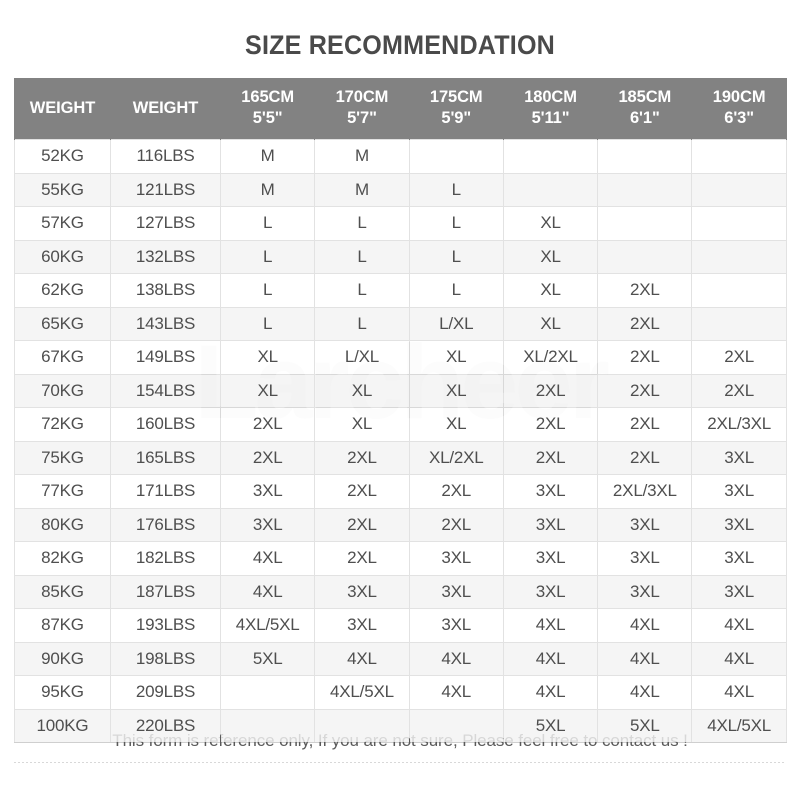 This screenshot has width=800, height=800. I want to click on cell-weight-lbs: 171LBS, so click(165, 491).